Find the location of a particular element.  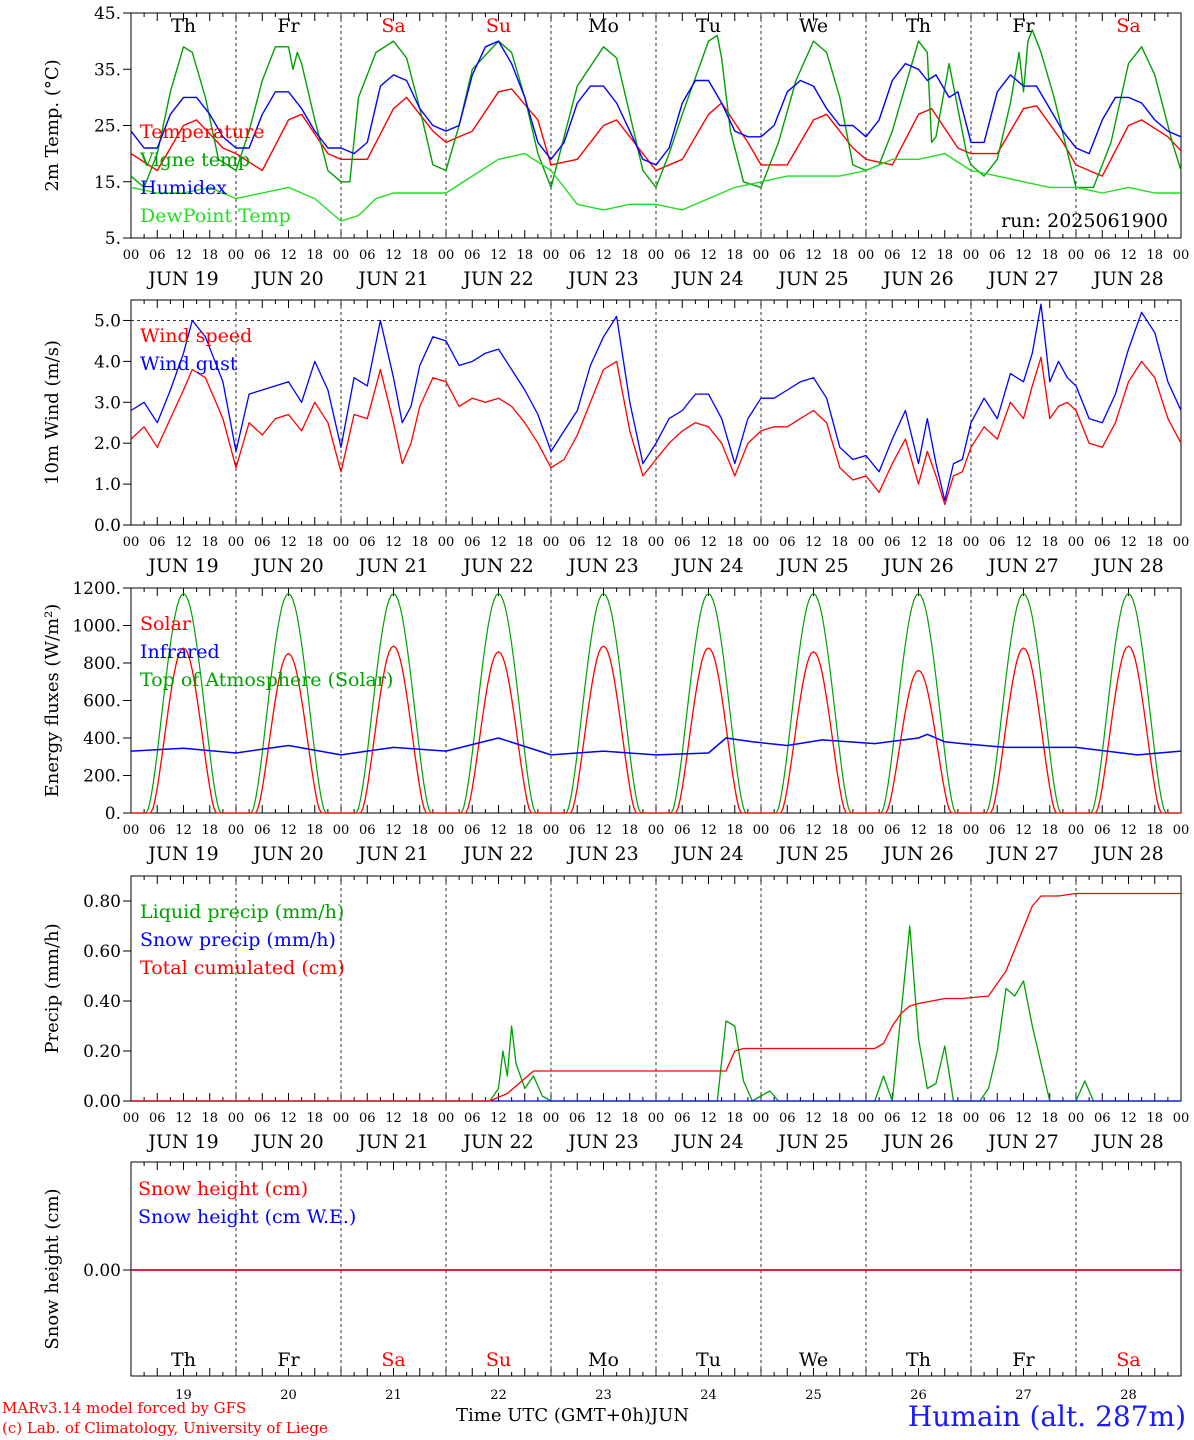

y-axis-label: 2m Temp. (°C) is located at coordinates (52, 125).